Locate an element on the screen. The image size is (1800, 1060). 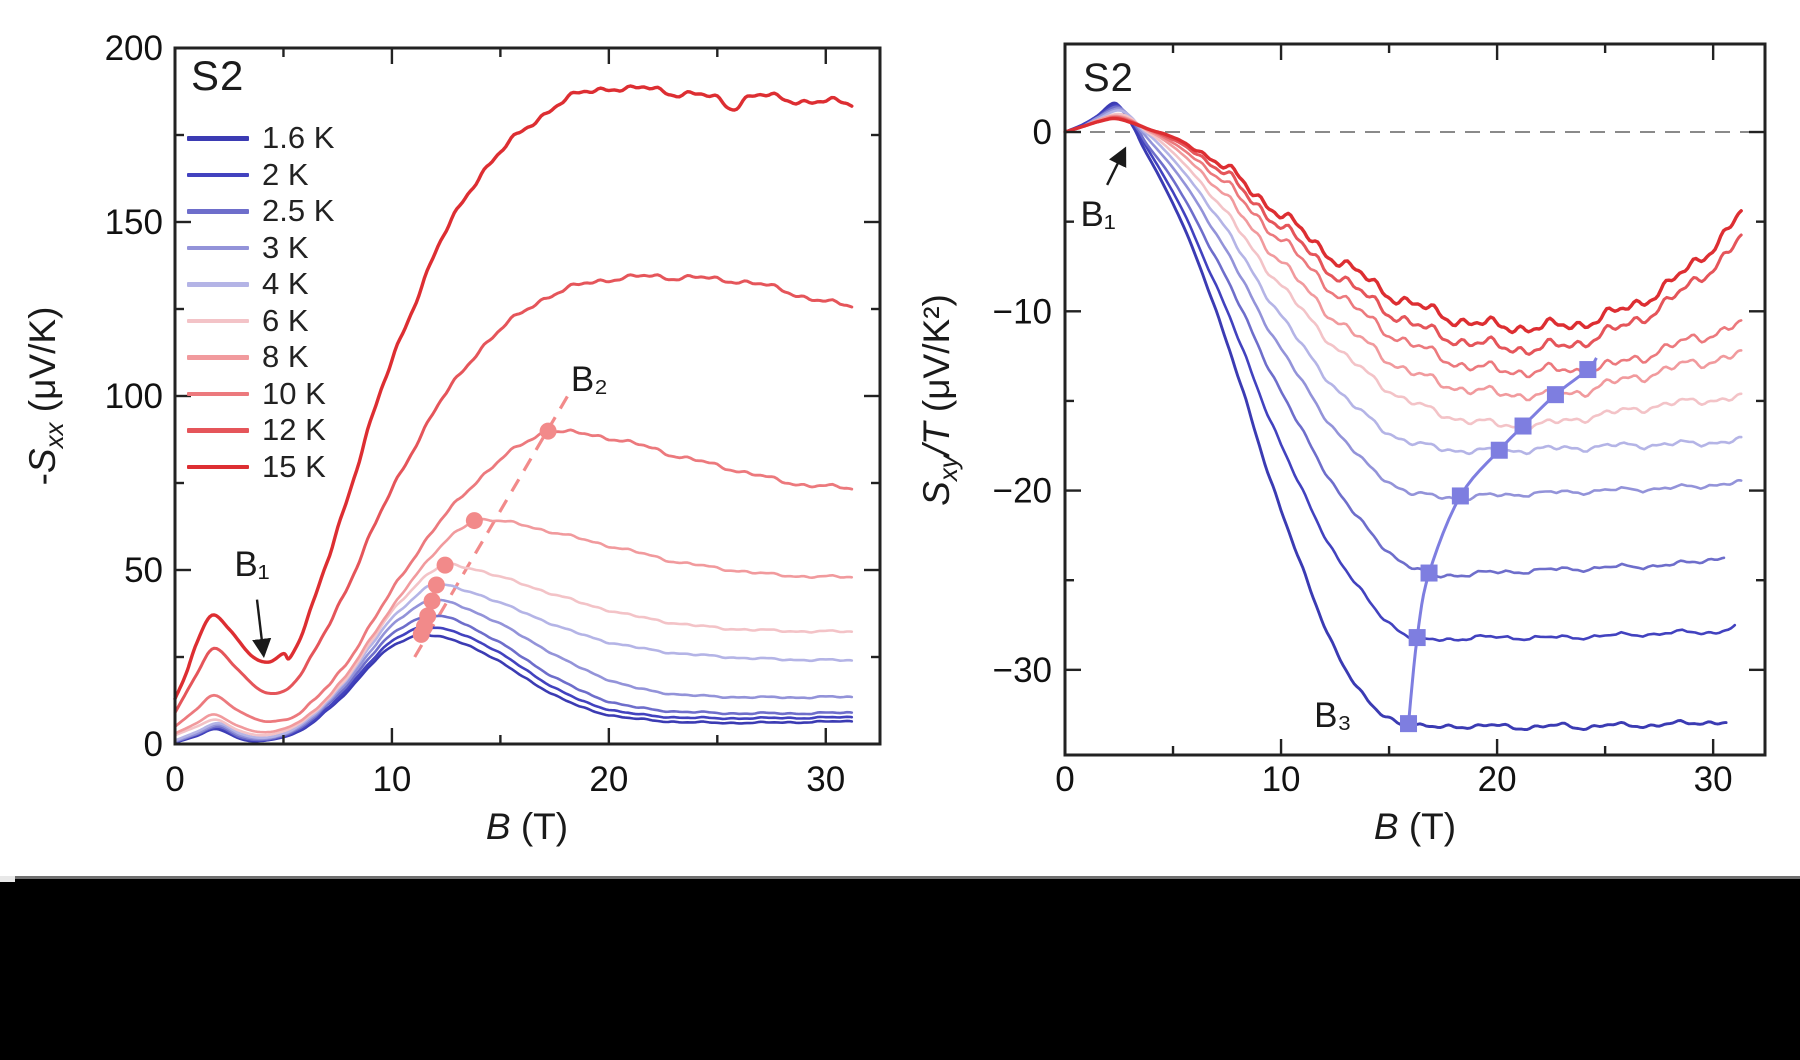
left-panel-title: S2 is located at coordinates (218, 75).